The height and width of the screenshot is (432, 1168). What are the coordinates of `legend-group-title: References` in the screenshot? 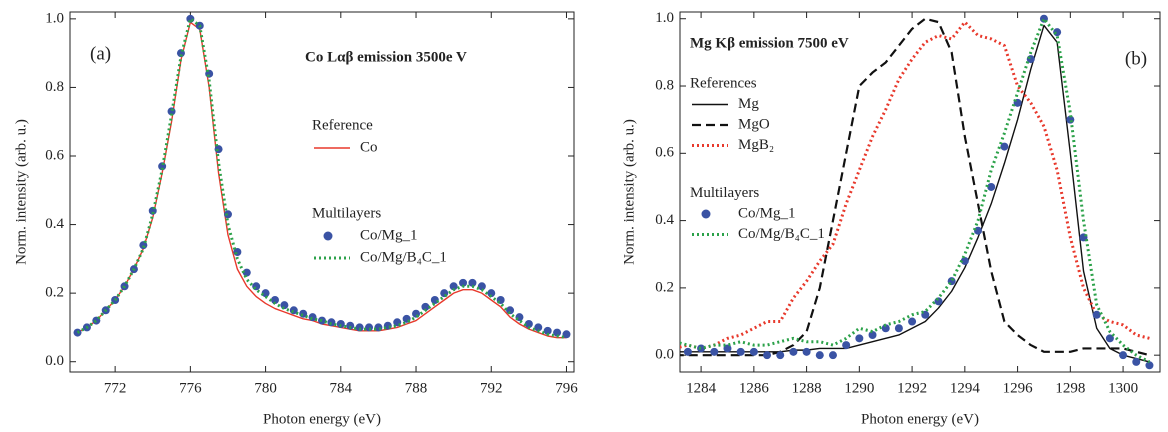 It's located at (723, 83).